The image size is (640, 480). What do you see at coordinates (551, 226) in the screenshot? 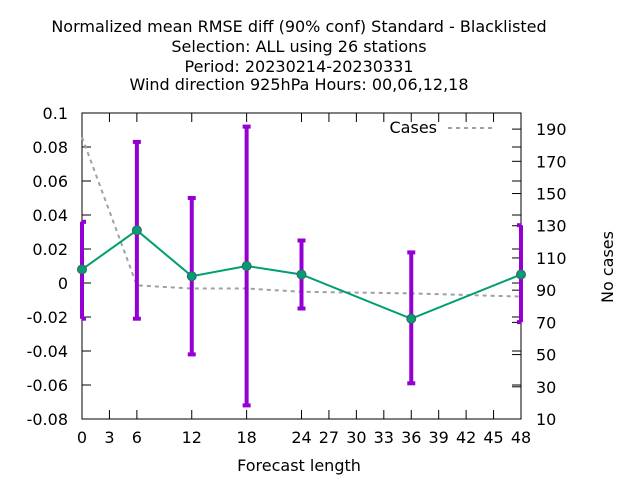
I see `y2-tick-label: 130` at bounding box center [551, 226].